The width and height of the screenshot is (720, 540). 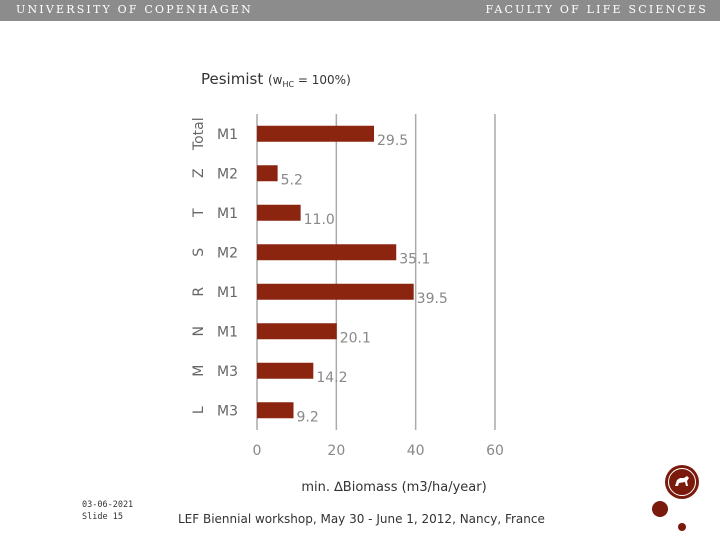 What do you see at coordinates (355, 338) in the screenshot?
I see `data-label: 20.1` at bounding box center [355, 338].